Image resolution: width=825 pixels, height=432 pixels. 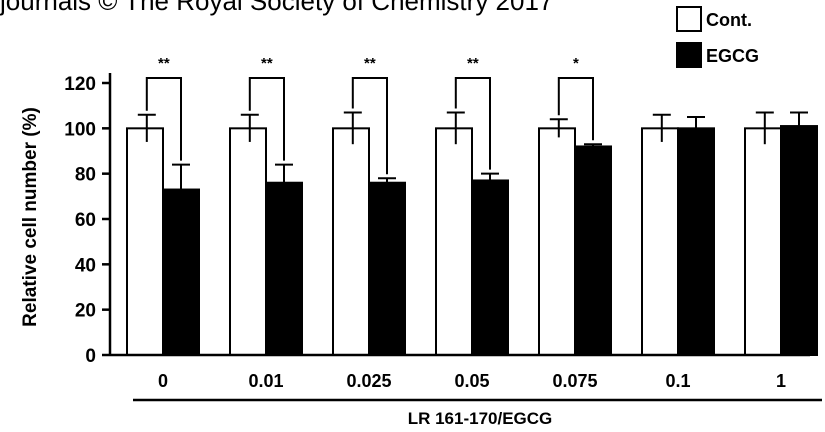 I want to click on y-tick-label: 60, so click(x=85, y=220).